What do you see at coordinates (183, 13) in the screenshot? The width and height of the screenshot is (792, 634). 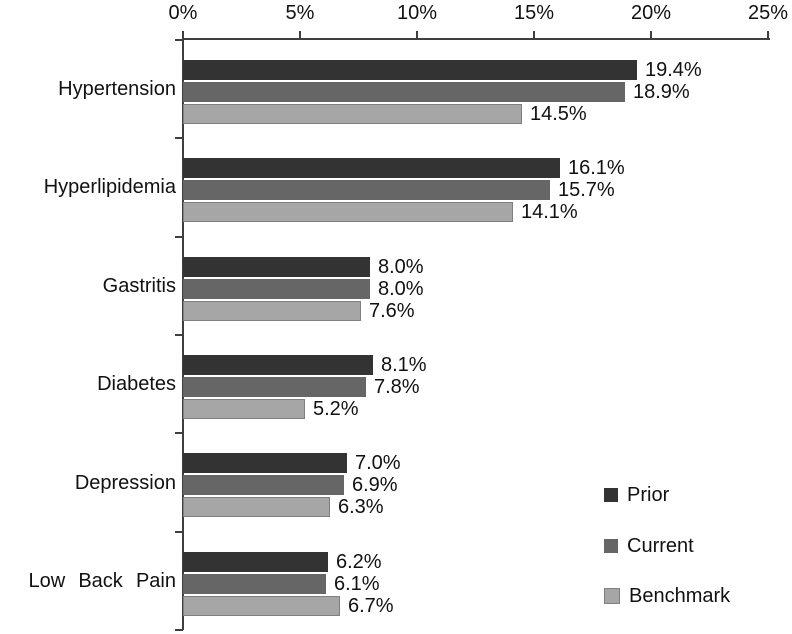 I see `x-axis-tick-label: 0%` at bounding box center [183, 13].